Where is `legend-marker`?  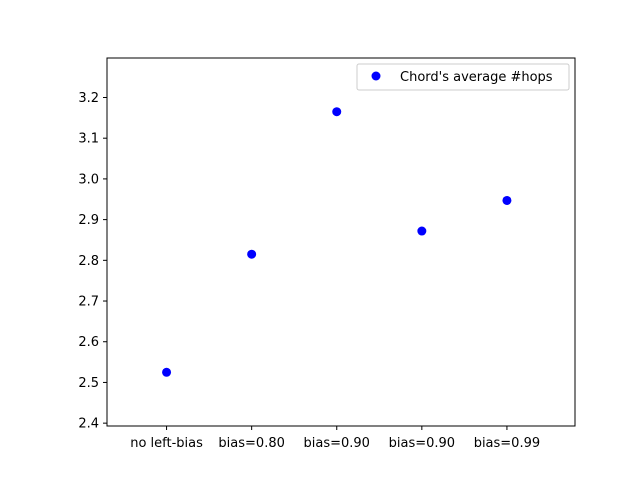
legend-marker is located at coordinates (376, 76).